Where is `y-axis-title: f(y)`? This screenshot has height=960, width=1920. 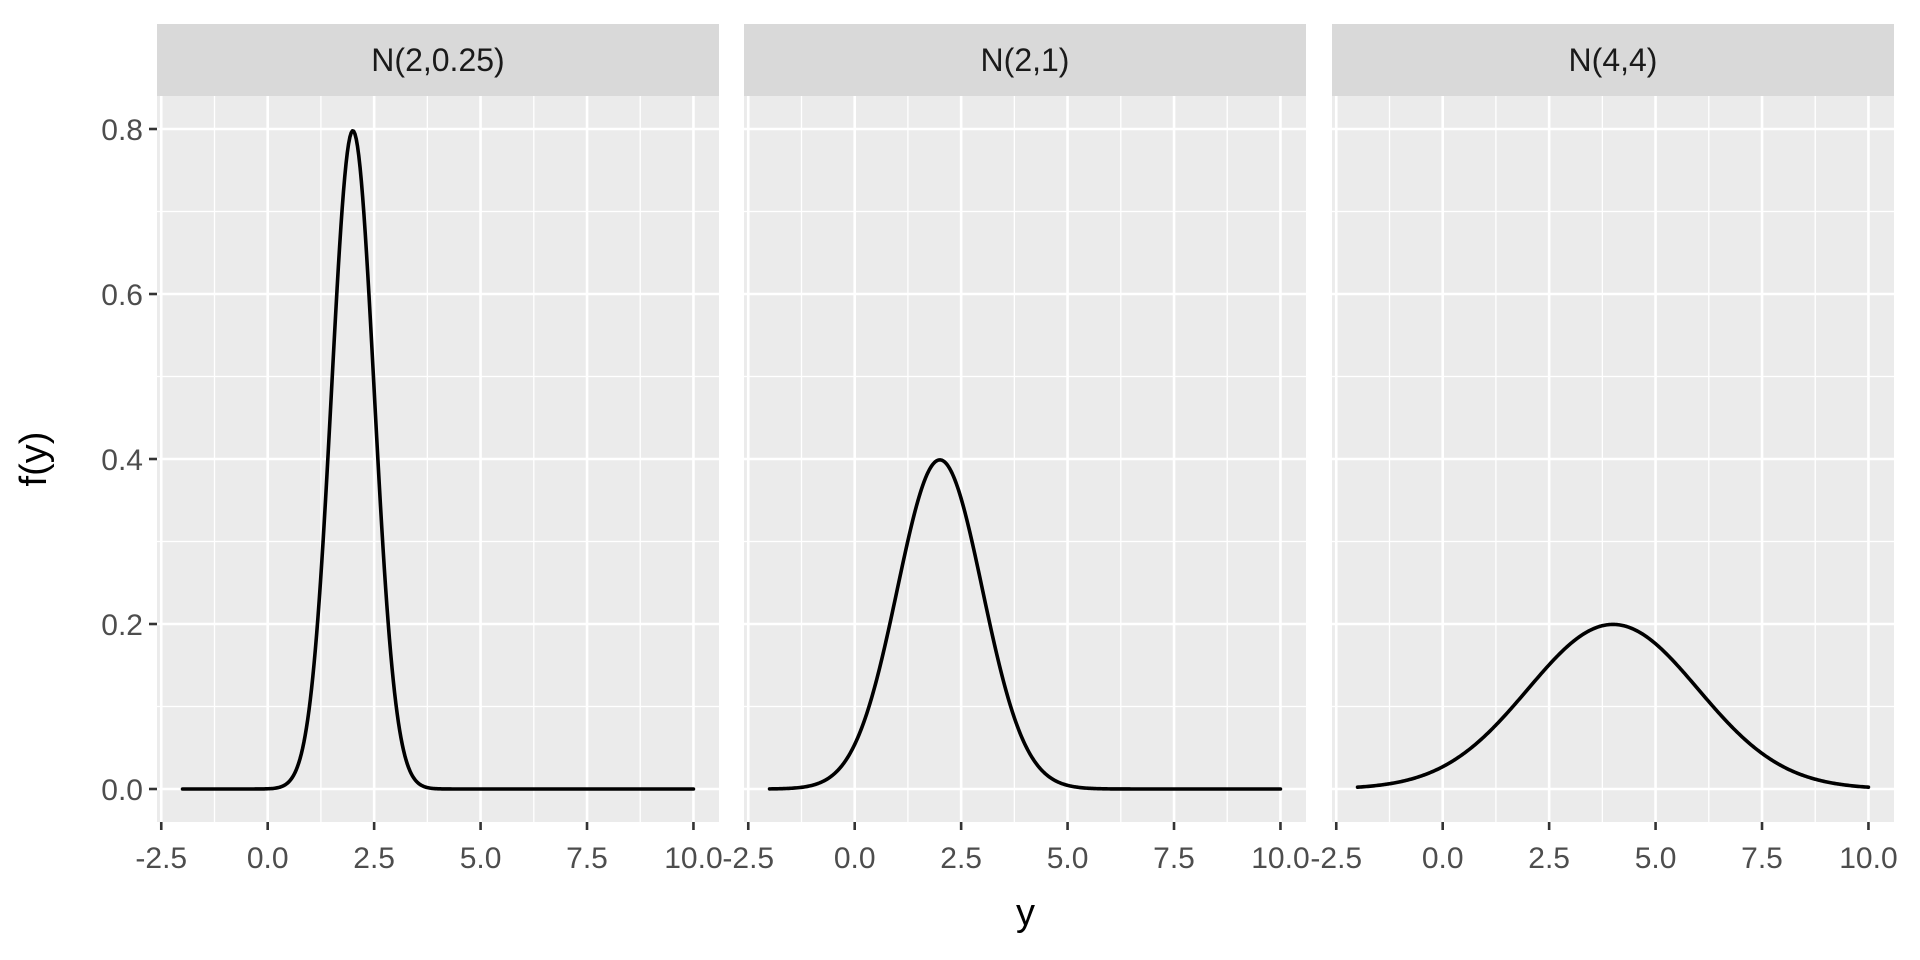
y-axis-title: f(y) is located at coordinates (34, 459).